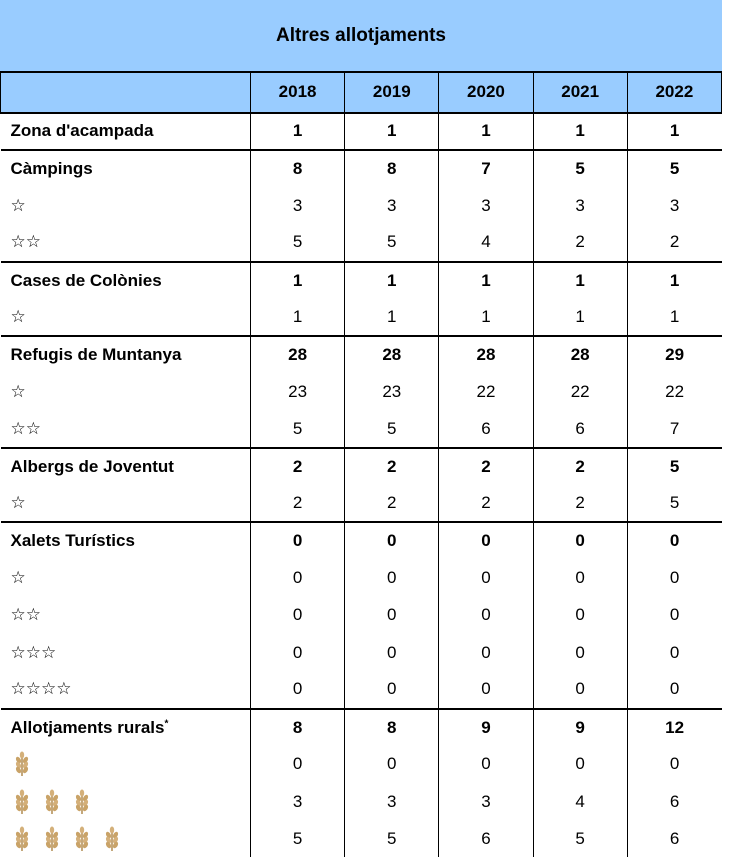  I want to click on row: ☆☆ 5 5 4 2 2, so click(361, 243).